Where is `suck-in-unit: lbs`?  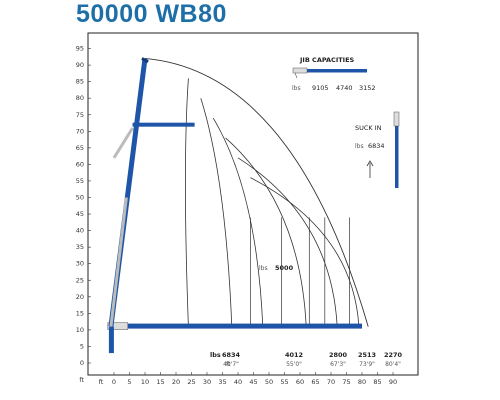
suck-in-unit: lbs is located at coordinates (359, 146).